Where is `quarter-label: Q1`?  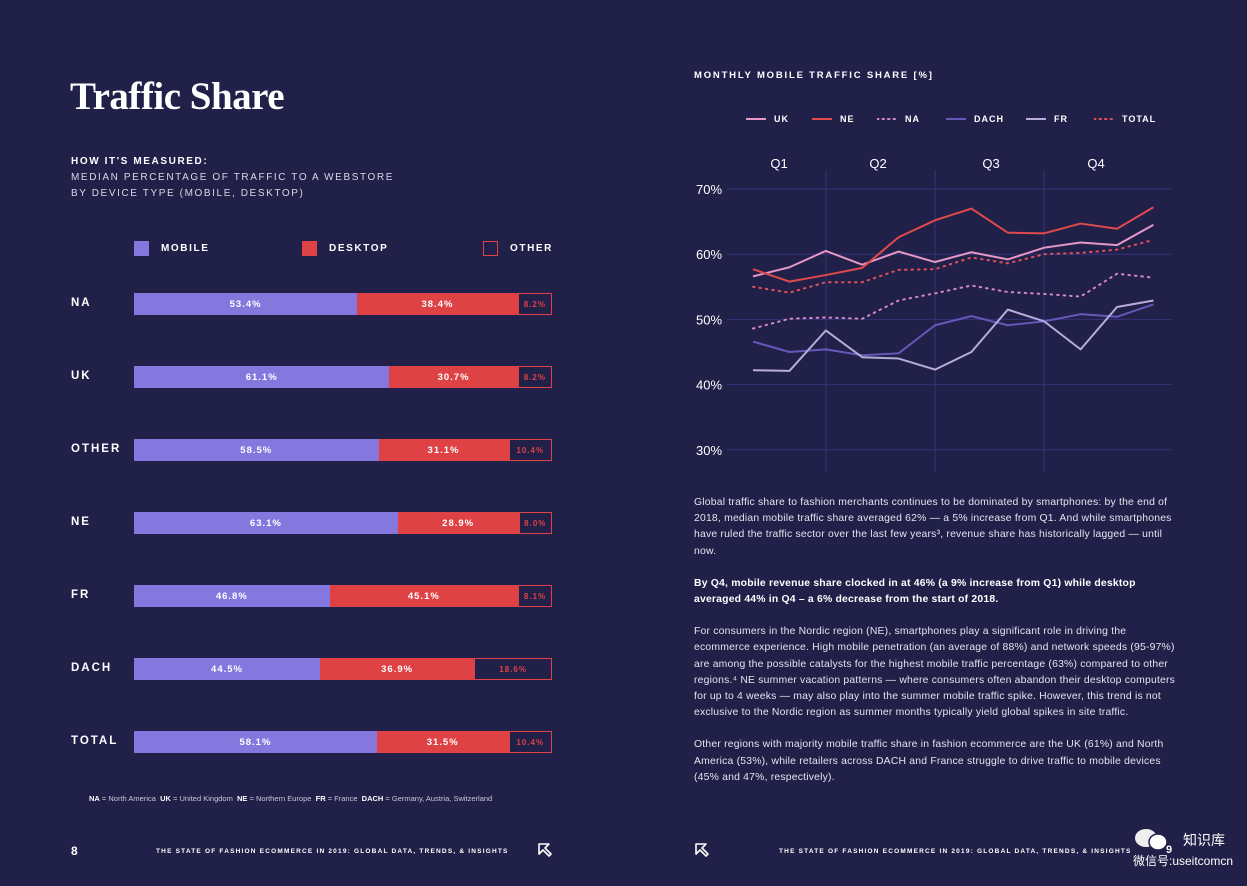
quarter-label: Q1 is located at coordinates (778, 163).